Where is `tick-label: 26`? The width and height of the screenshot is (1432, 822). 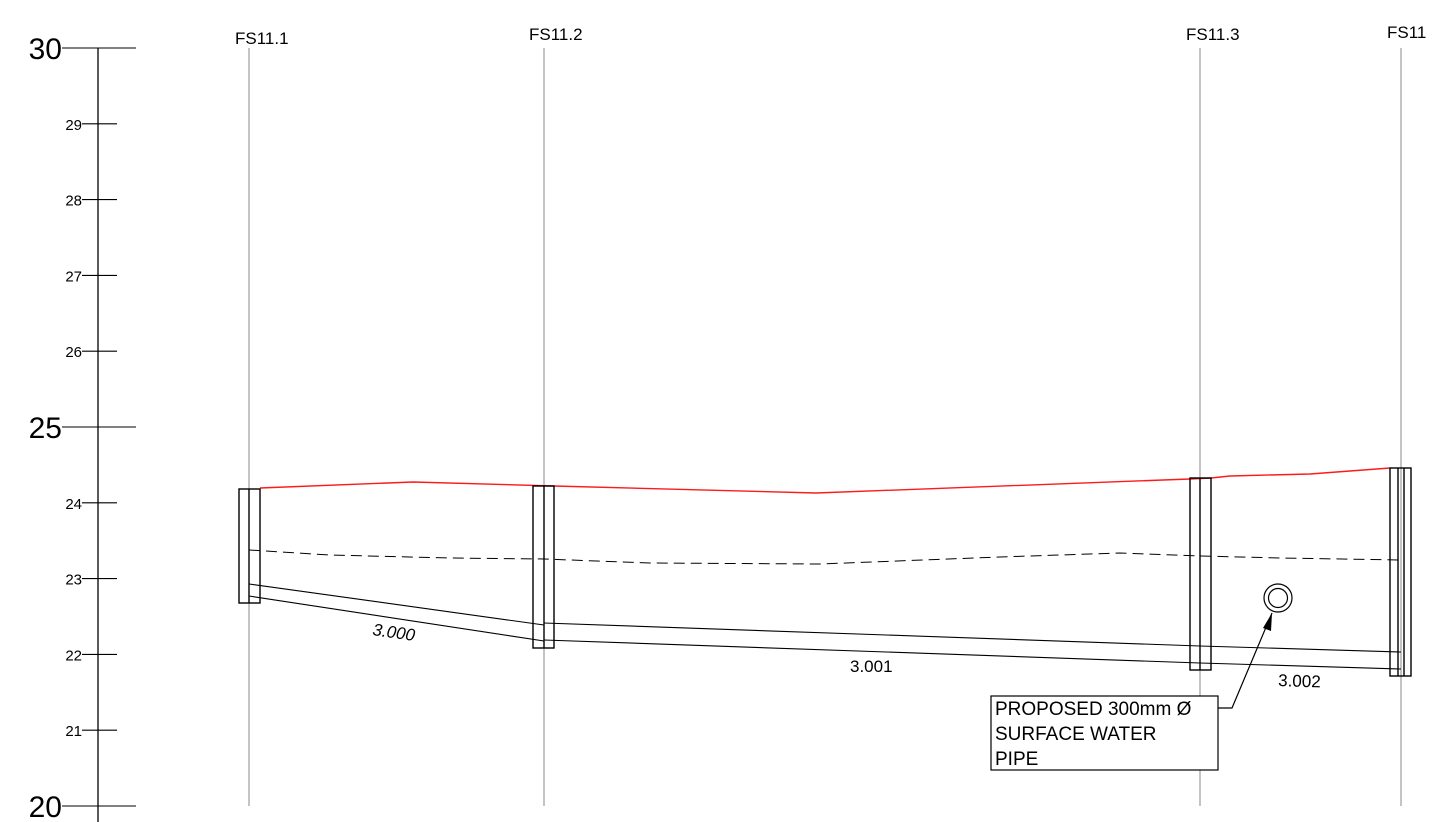 tick-label: 26 is located at coordinates (73, 352).